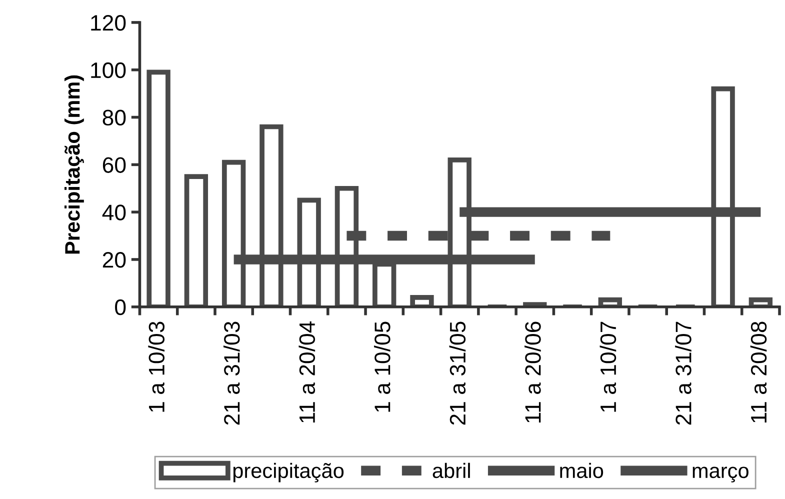 This screenshot has width=785, height=499. Describe the element at coordinates (74, 164) in the screenshot. I see `y-axis-title: Precipitação (mm)` at that location.